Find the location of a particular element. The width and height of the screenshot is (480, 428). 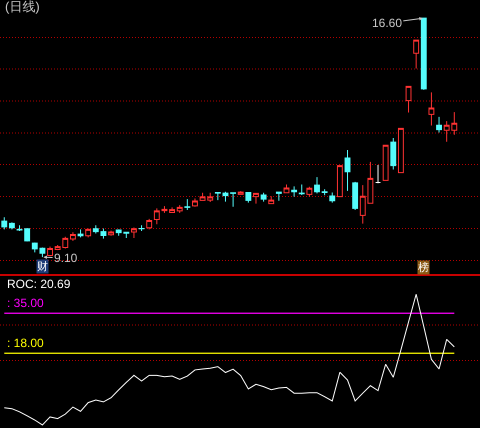

text: ROC: 20.69 is located at coordinates (39, 284).